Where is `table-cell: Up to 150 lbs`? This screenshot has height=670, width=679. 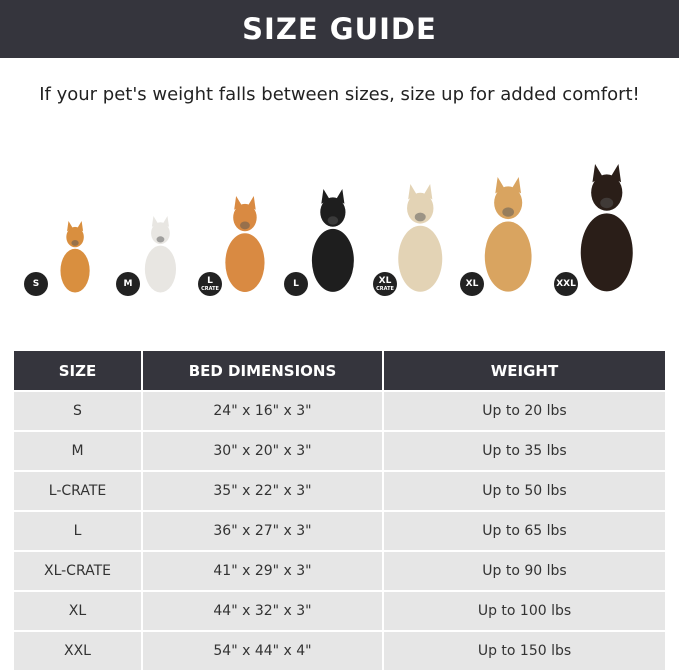
table-cell: Up to 150 lbs is located at coordinates (524, 650).